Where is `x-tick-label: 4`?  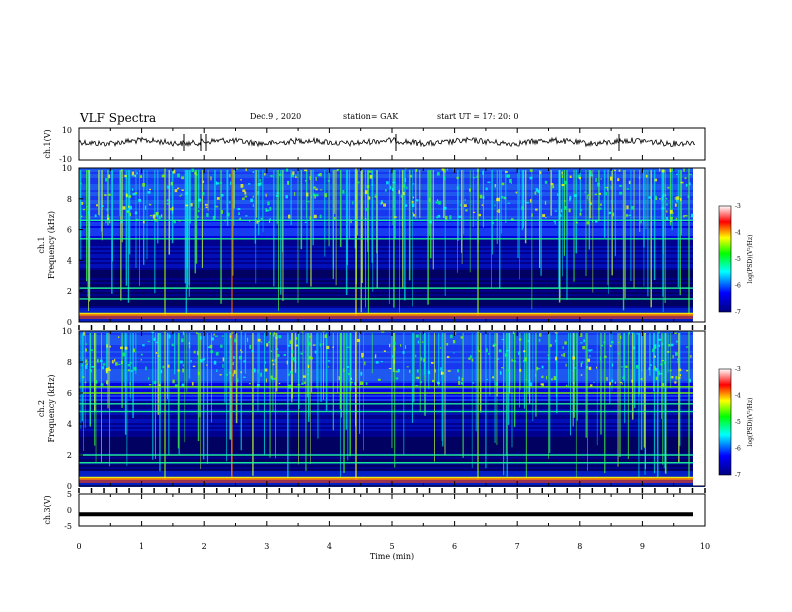 x-tick-label: 4 is located at coordinates (329, 546).